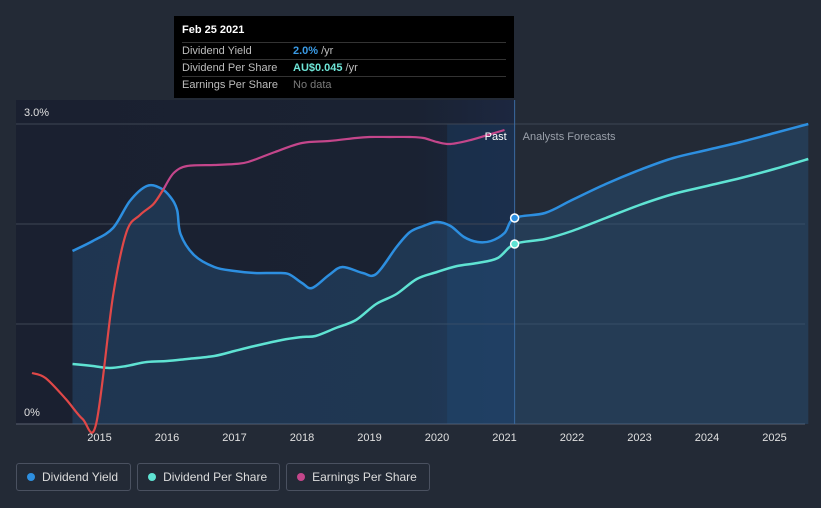 The height and width of the screenshot is (508, 821). What do you see at coordinates (230, 68) in the screenshot?
I see `tooltip-label: Dividend Per Share` at bounding box center [230, 68].